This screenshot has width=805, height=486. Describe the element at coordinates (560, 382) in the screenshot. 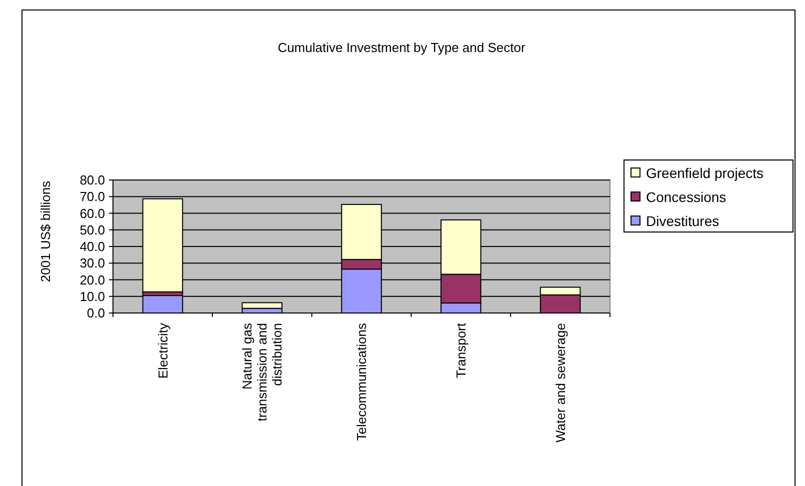

I see `x-tick-label: Water and sewerage` at that location.